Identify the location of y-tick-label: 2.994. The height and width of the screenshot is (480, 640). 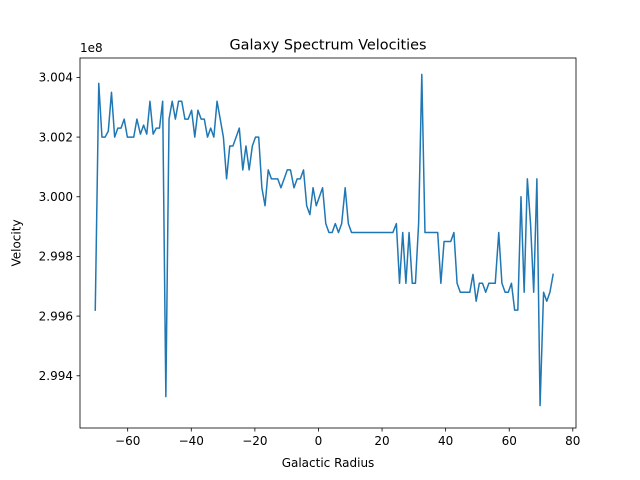
(56, 376).